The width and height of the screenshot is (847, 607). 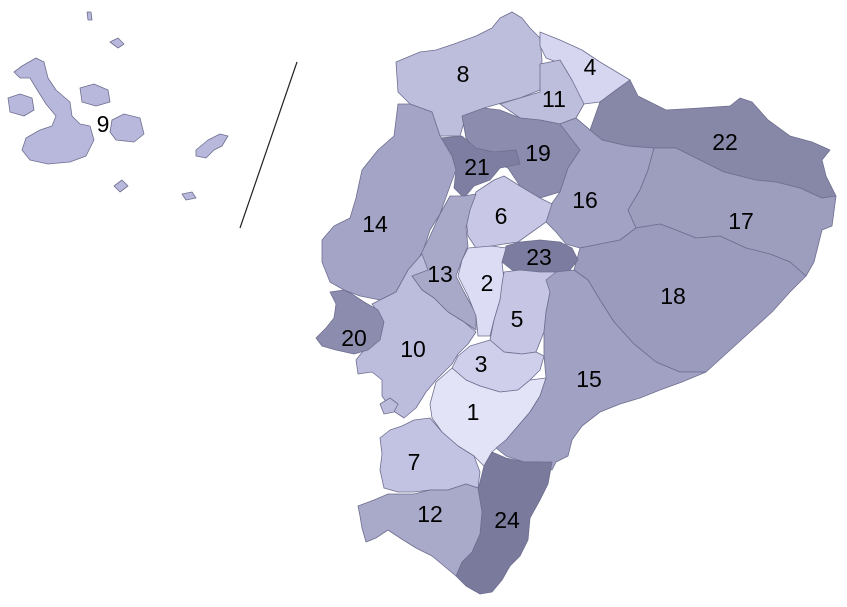 I want to click on label-region-5: 5, so click(x=517, y=319).